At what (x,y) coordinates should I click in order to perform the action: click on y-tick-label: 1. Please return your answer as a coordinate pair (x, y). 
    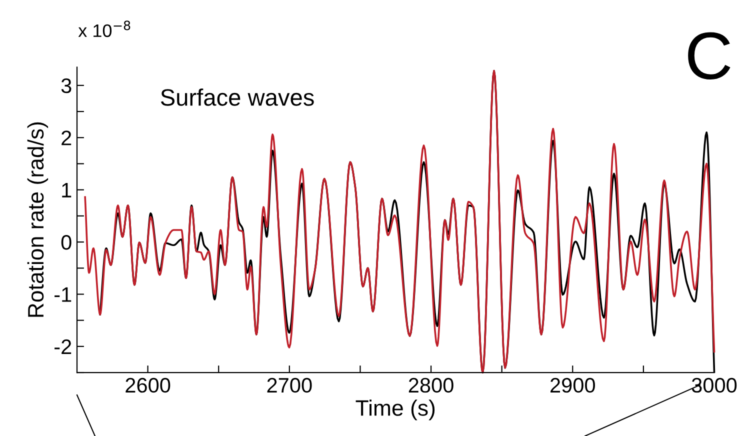
    Looking at the image, I should click on (67, 190).